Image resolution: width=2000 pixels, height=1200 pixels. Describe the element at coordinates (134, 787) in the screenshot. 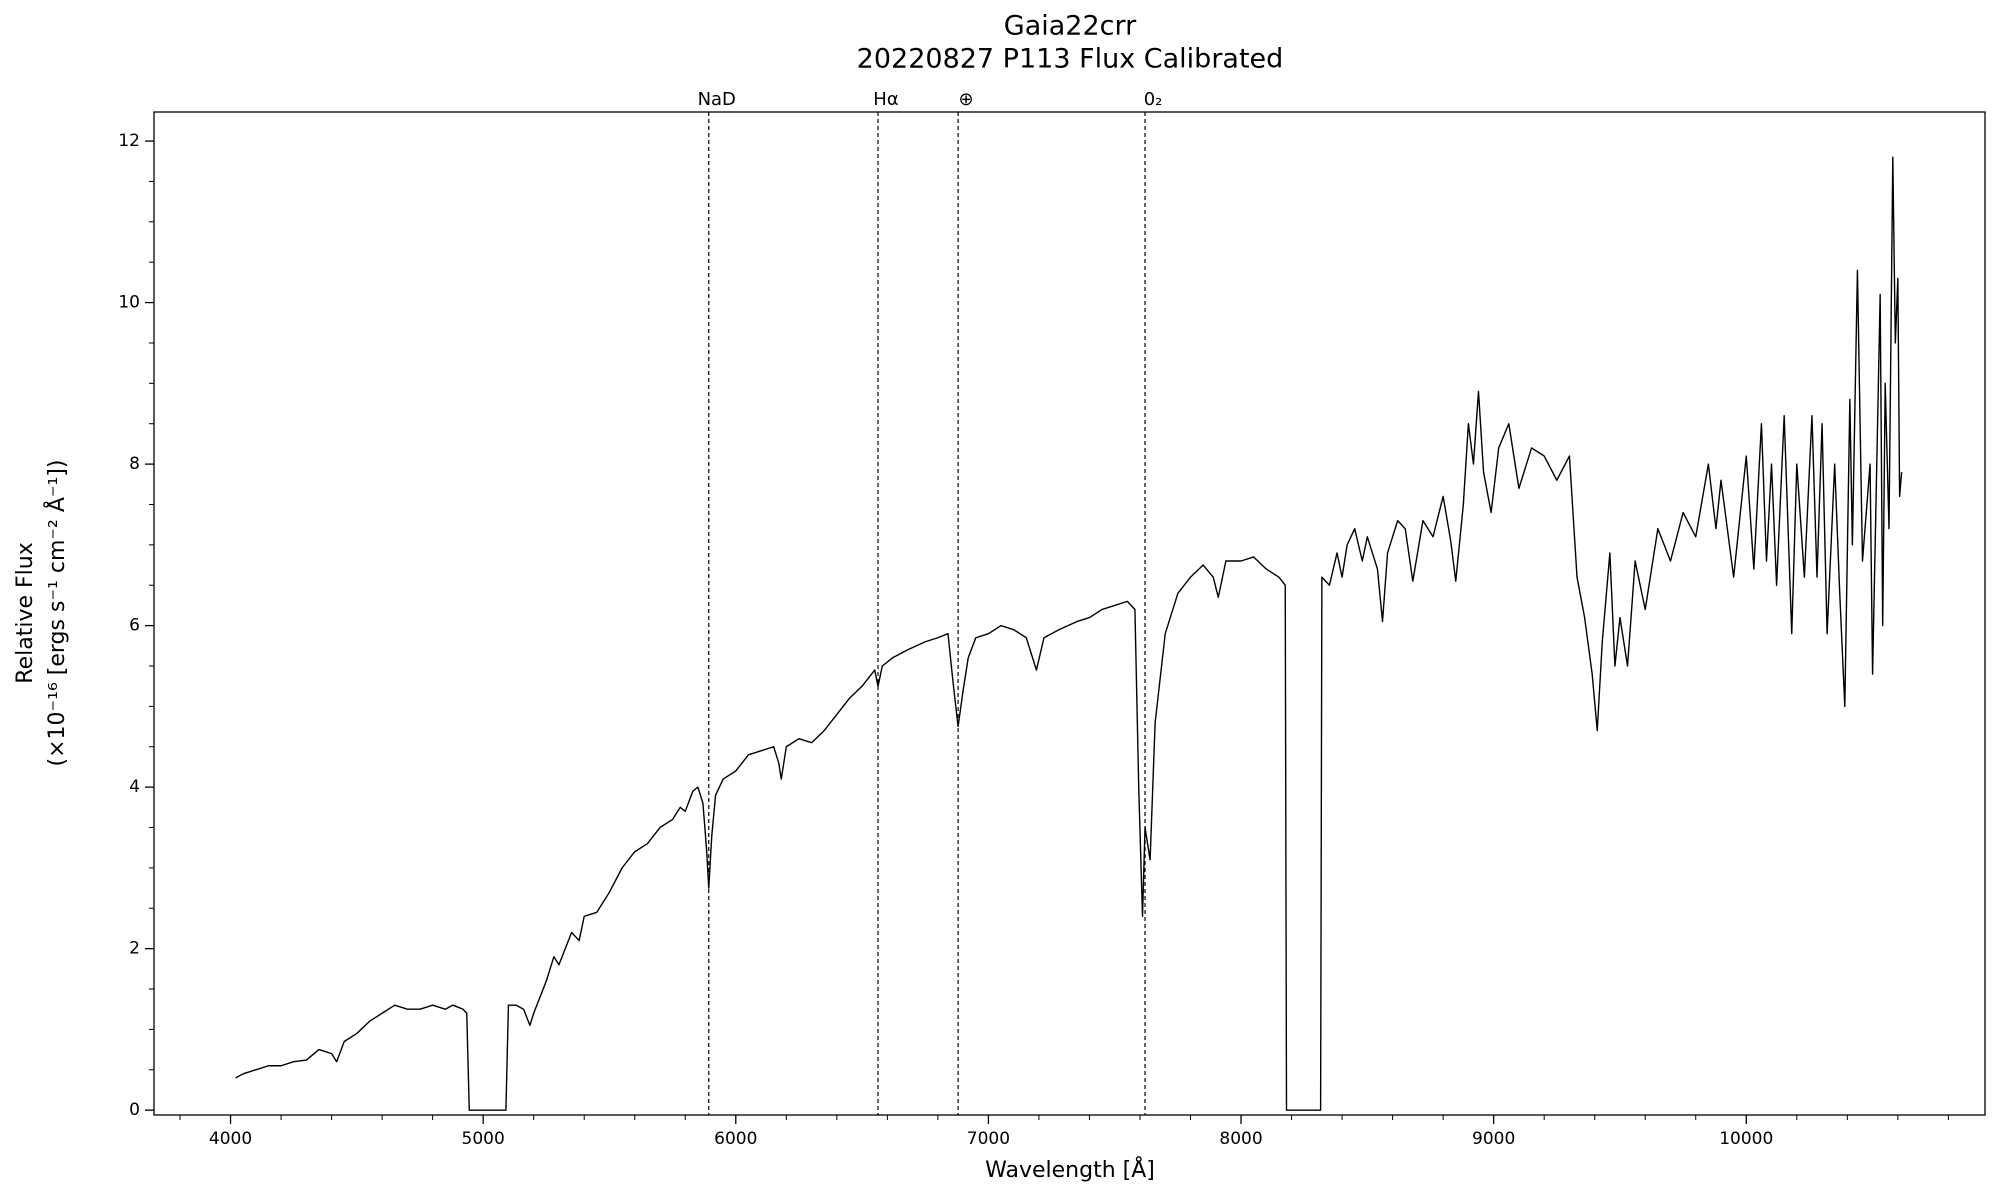

I see `y-tick-label: 4` at that location.